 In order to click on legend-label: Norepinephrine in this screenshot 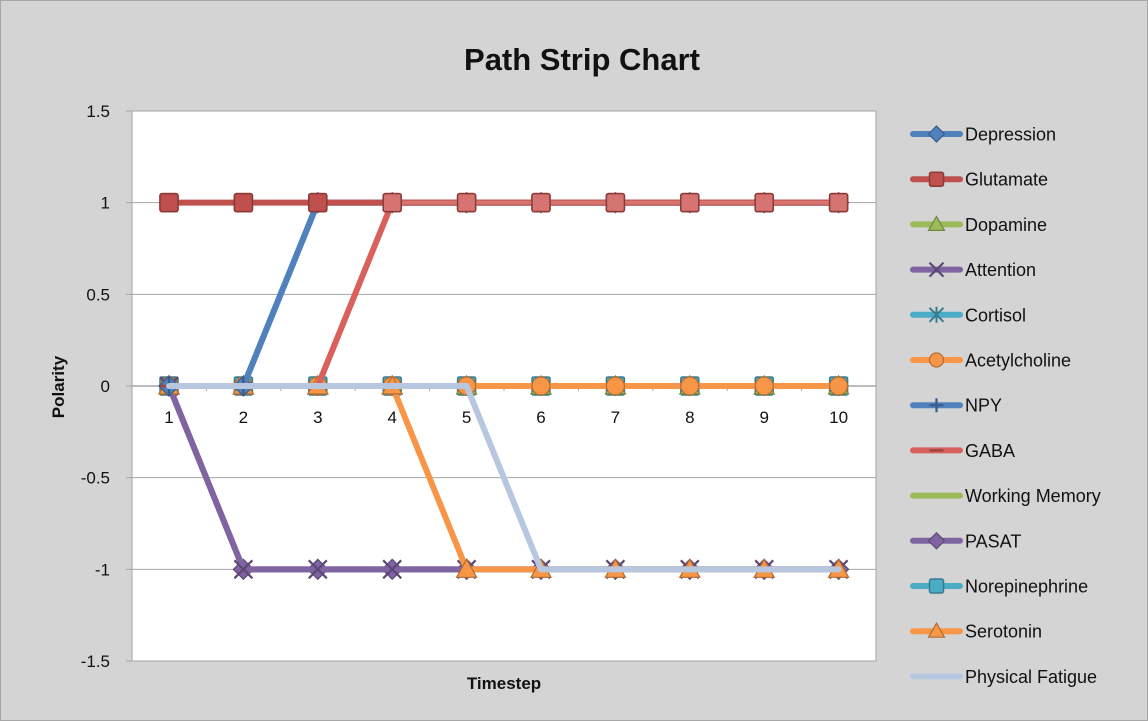, I will do `click(1026, 587)`.